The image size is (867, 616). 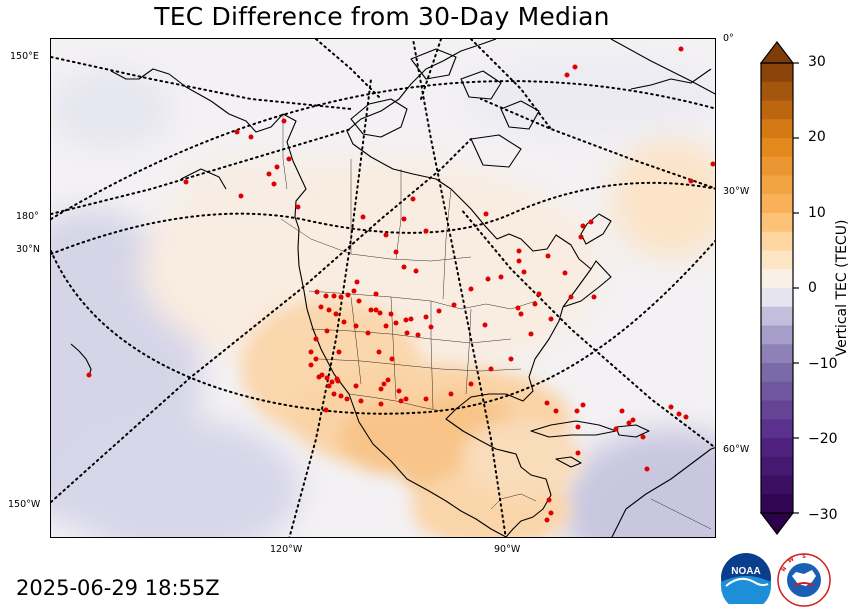 I want to click on anomaly-negative-northwest, so click(x=111, y=109).